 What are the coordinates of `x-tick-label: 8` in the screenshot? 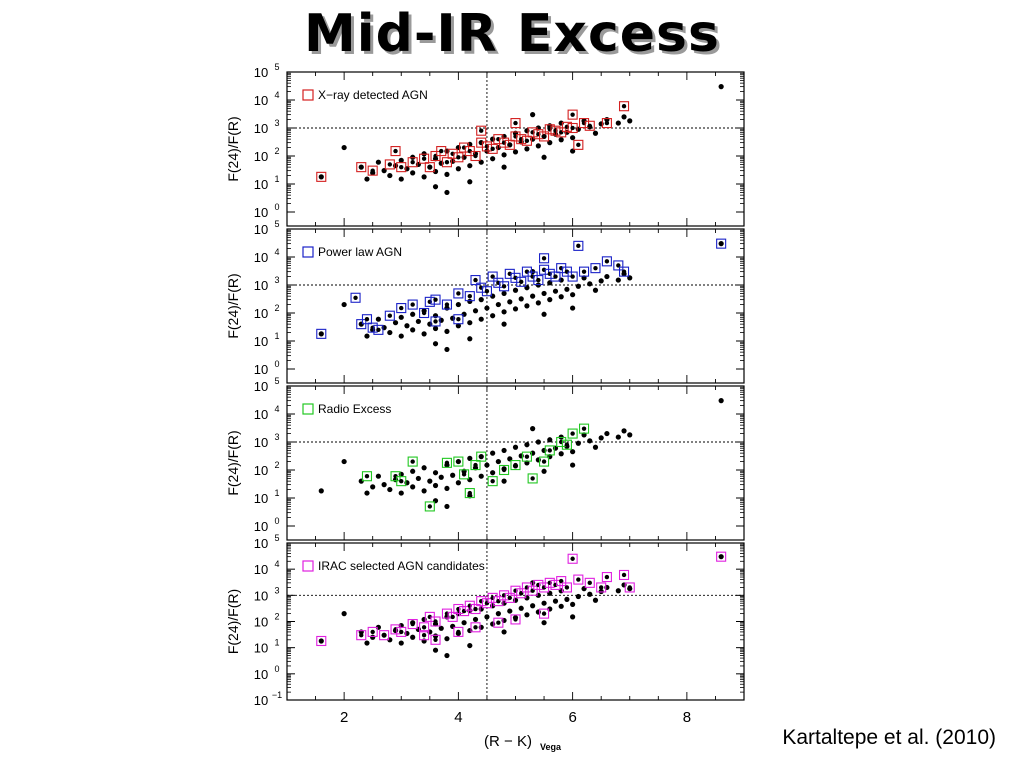 It's located at (687, 717).